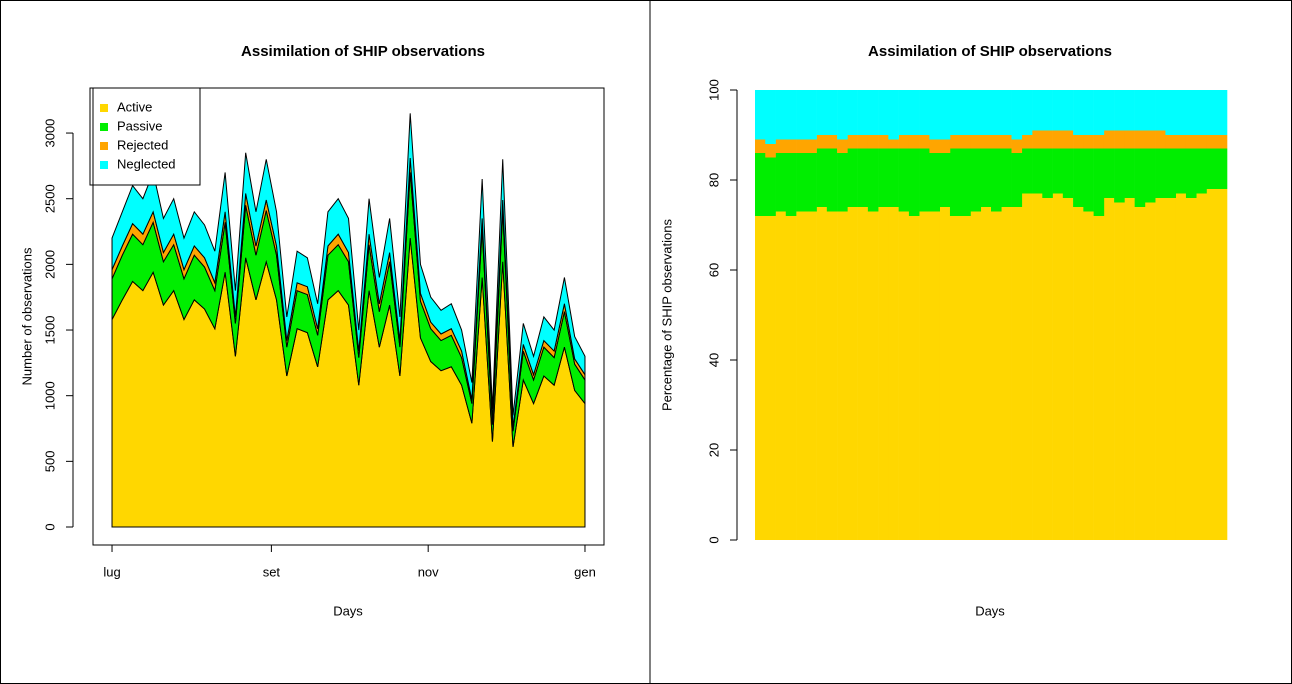 The width and height of the screenshot is (1292, 684). Describe the element at coordinates (272, 571) in the screenshot. I see `x-tick-label: set` at that location.